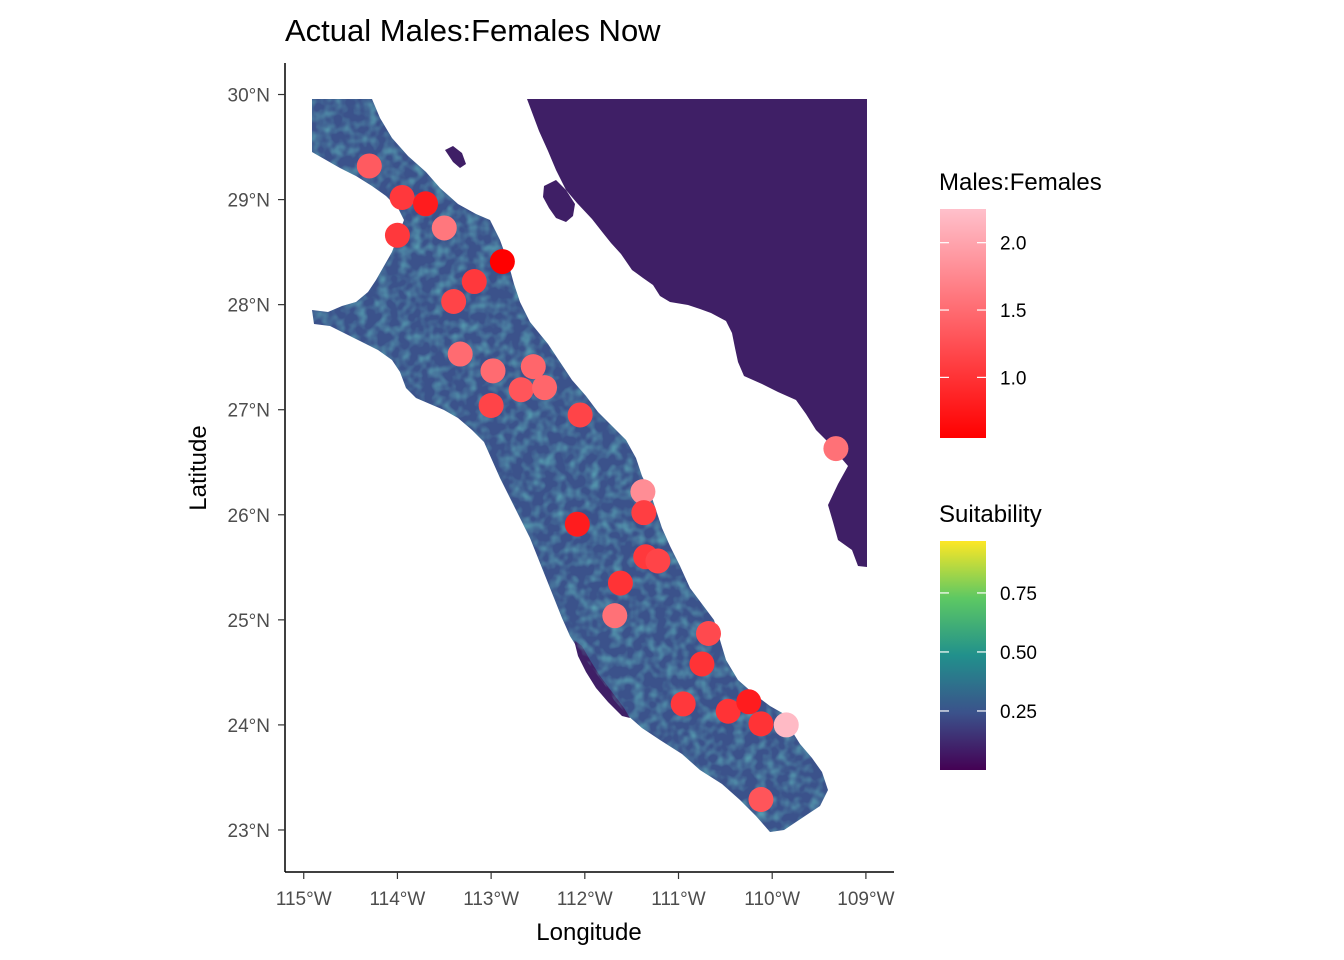  What do you see at coordinates (256, 464) in the screenshot?
I see `y-axis-ticks: 23°N 24°N 25°N 26°N 27°N 28°N 29°N 30°N` at bounding box center [256, 464].